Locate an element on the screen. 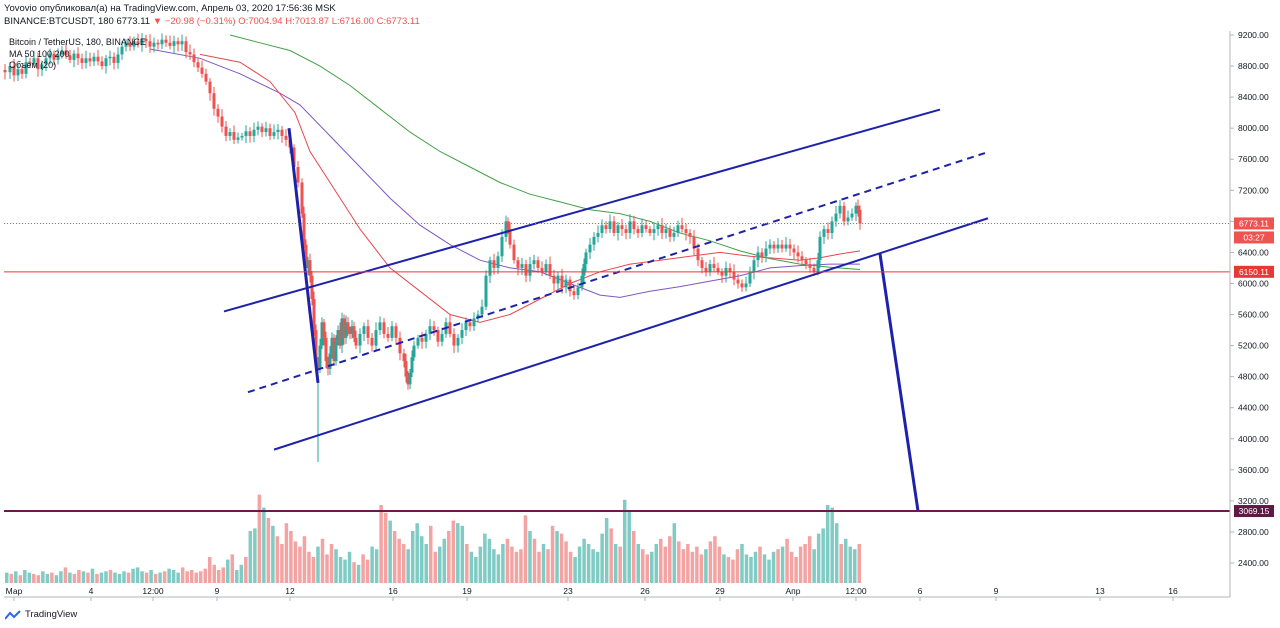  price-tick-label: 5600.00 is located at coordinates (1253, 315).